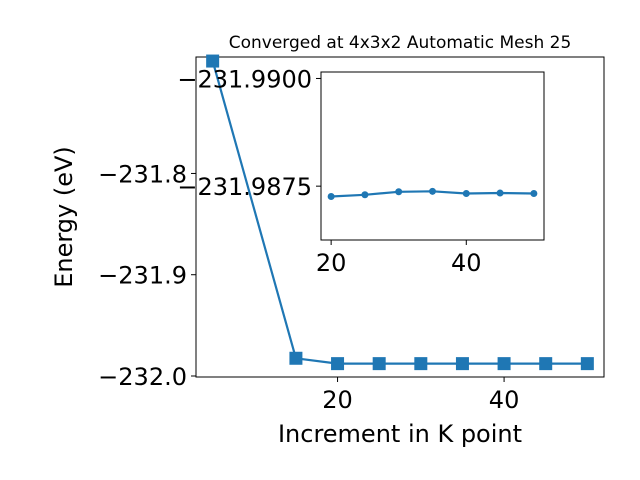  What do you see at coordinates (420, 395) in the screenshot?
I see `main-x-ticks: 20 40` at bounding box center [420, 395].